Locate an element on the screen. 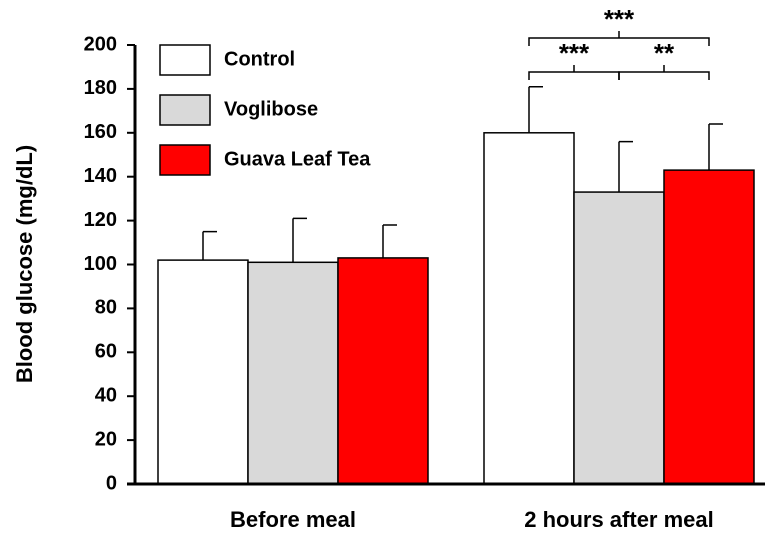 This screenshot has height=537, width=771. y-tick-label: 0 is located at coordinates (111, 483).